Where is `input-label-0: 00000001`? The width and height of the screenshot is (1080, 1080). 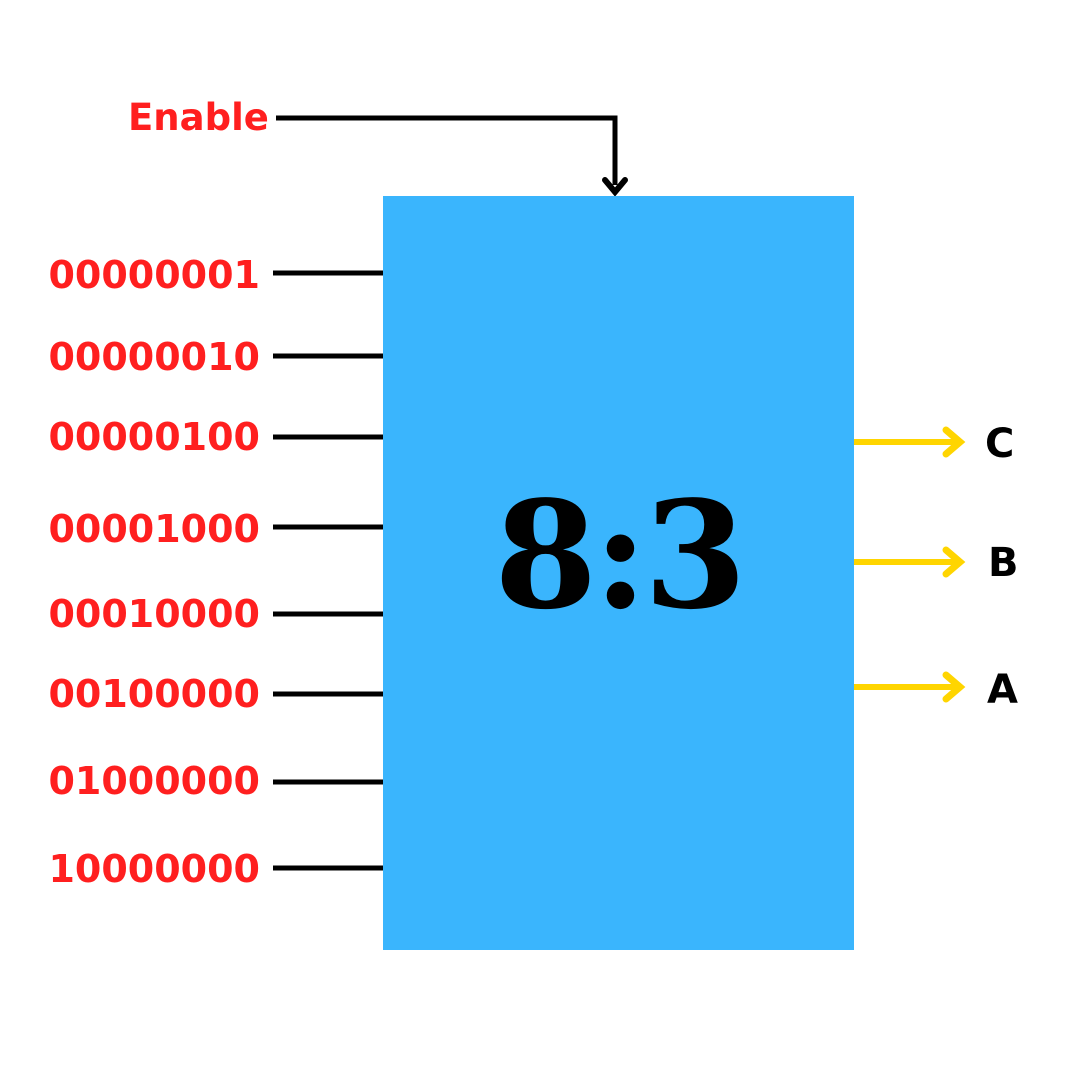 input-label-0: 00000001 is located at coordinates (154, 275).